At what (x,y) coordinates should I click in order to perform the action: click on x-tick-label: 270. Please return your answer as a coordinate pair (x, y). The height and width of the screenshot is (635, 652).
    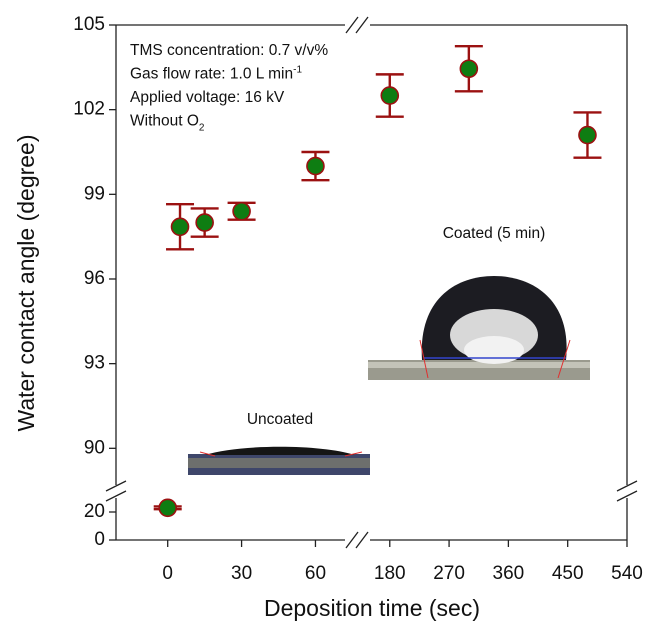
    Looking at the image, I should click on (449, 573).